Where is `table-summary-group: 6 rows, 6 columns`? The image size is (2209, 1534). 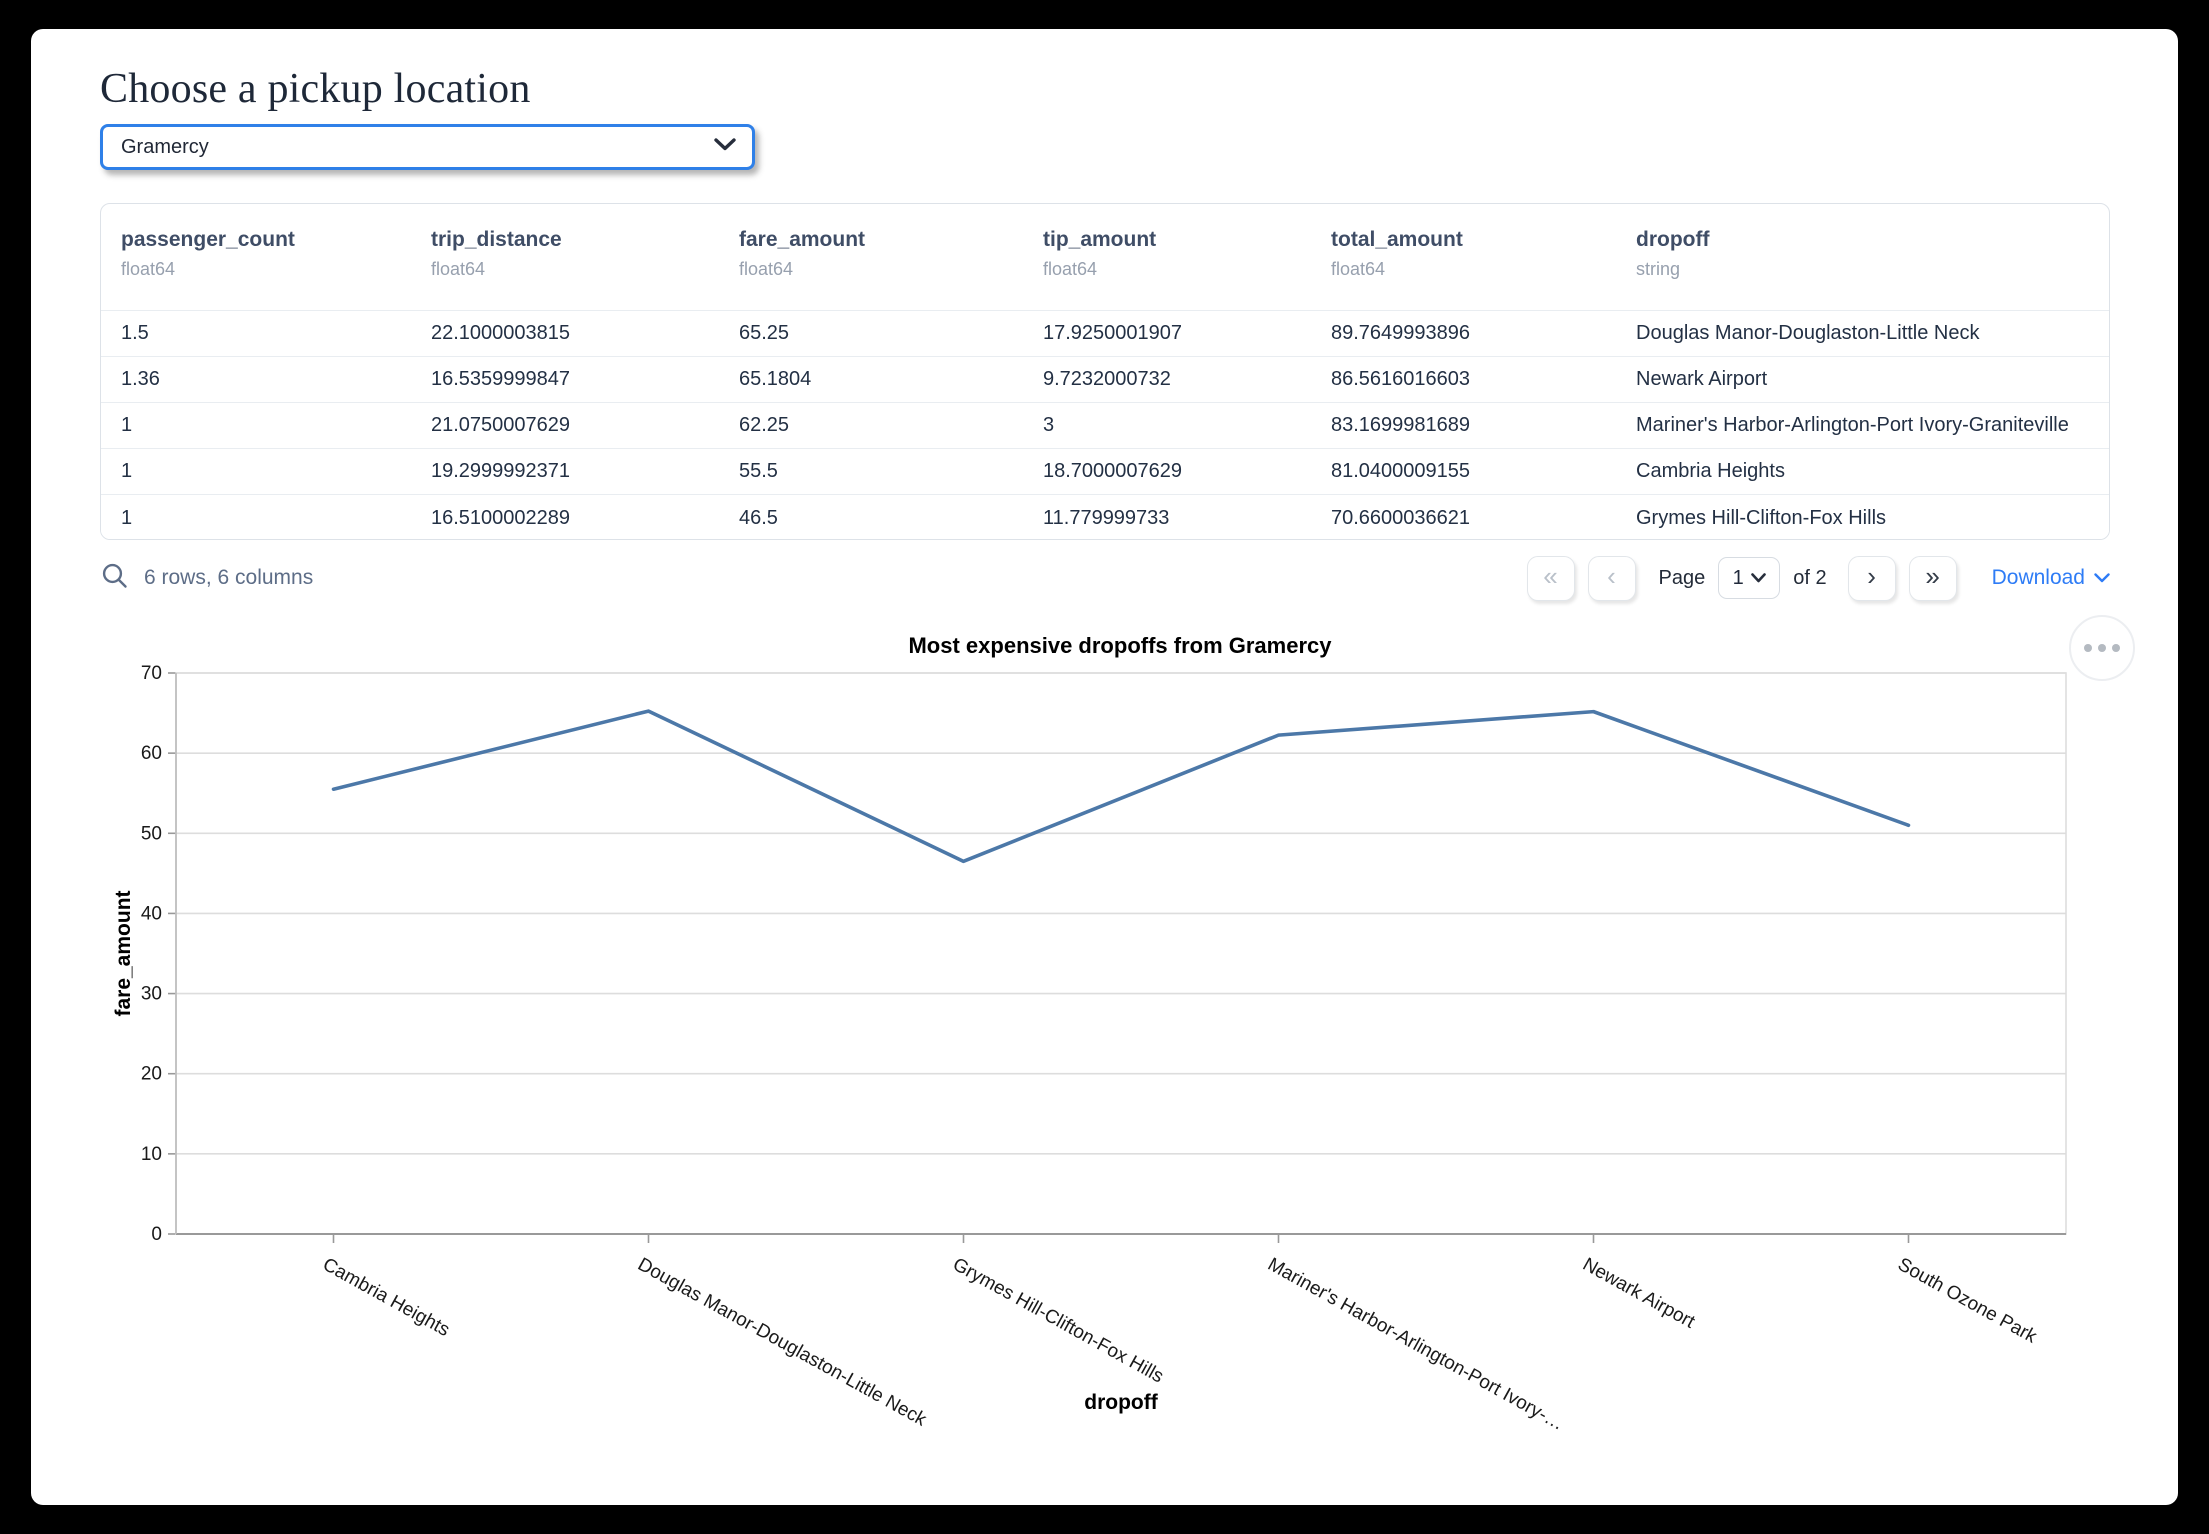
table-summary-group: 6 rows, 6 columns is located at coordinates (206, 578).